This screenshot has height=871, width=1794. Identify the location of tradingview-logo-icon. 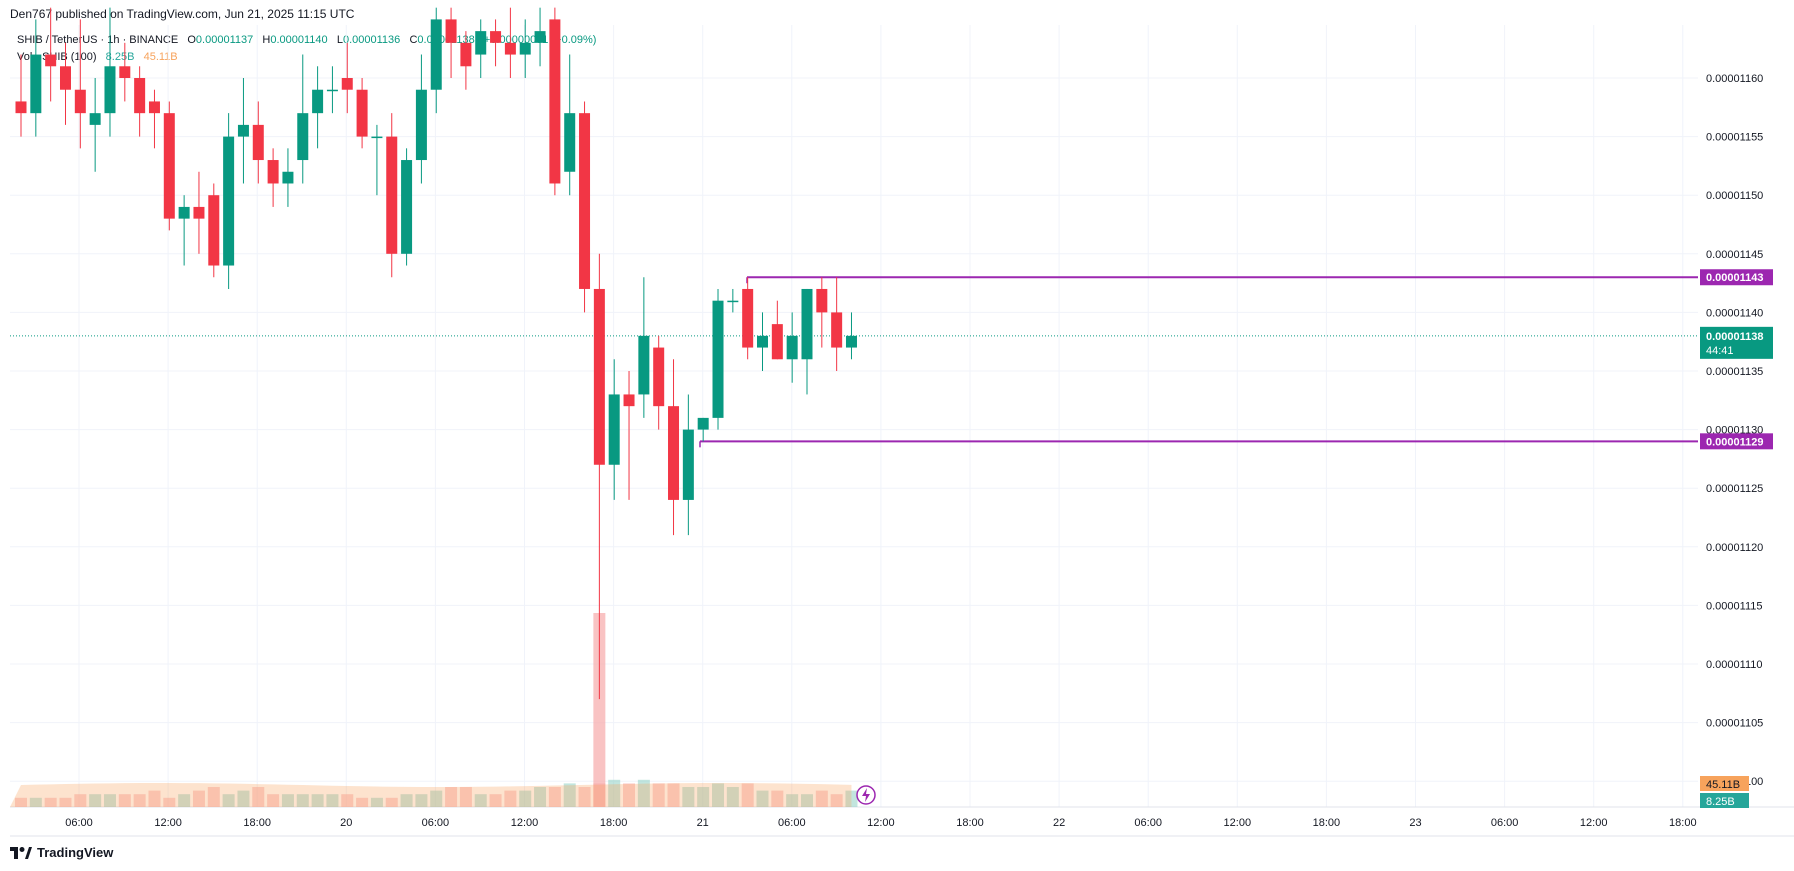
(21, 852).